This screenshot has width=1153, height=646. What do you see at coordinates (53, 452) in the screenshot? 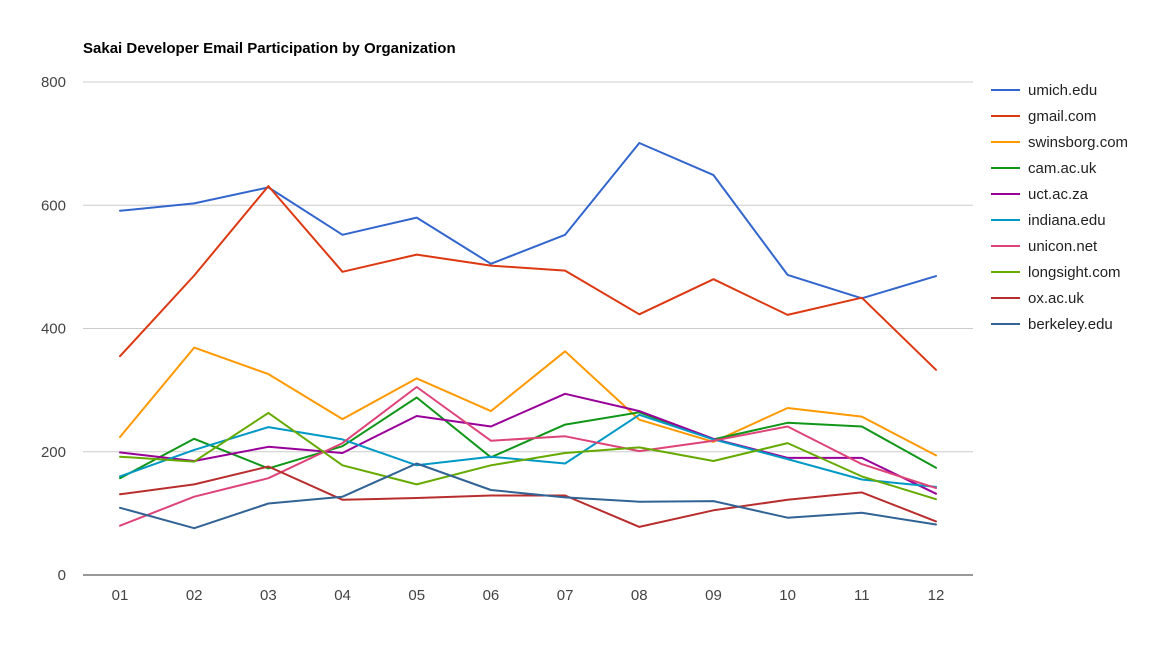
I see `y-tick-label: 200` at bounding box center [53, 452].